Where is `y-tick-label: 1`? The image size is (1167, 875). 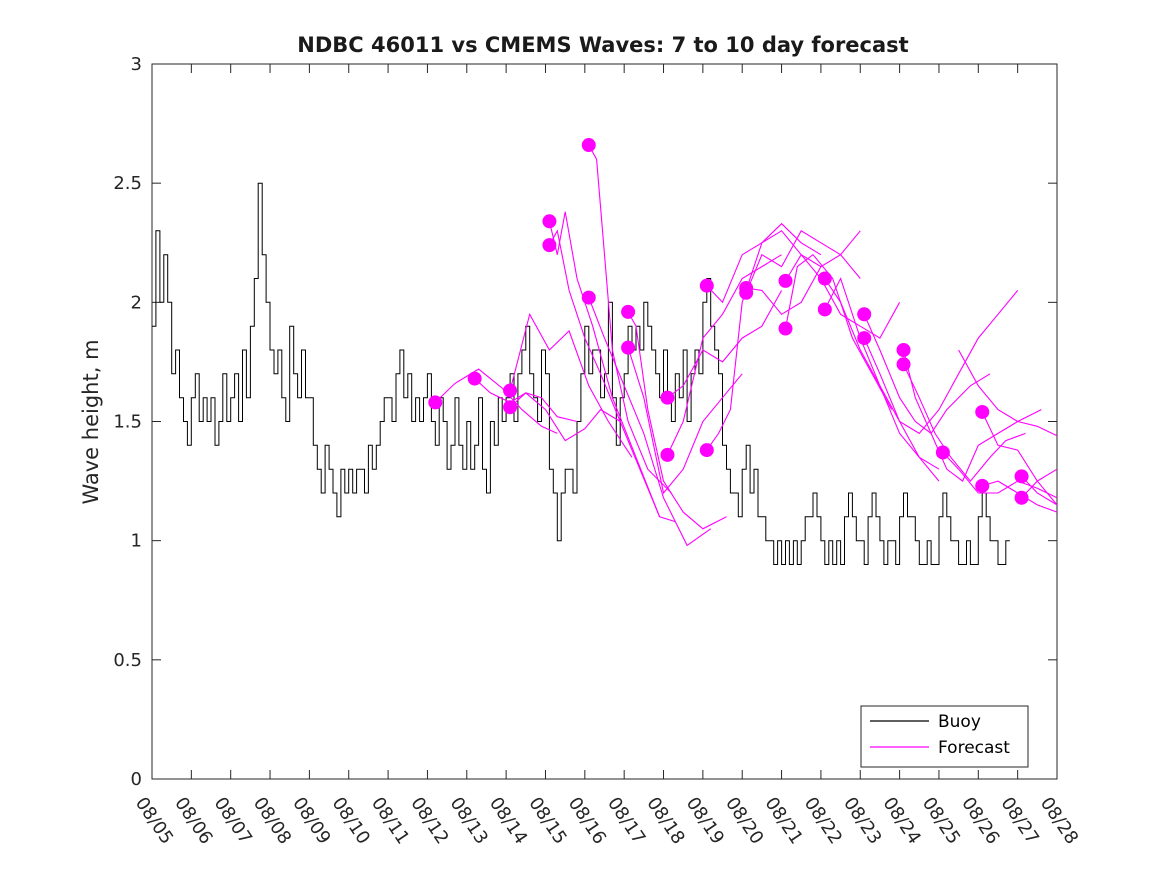 y-tick-label: 1 is located at coordinates (136, 541).